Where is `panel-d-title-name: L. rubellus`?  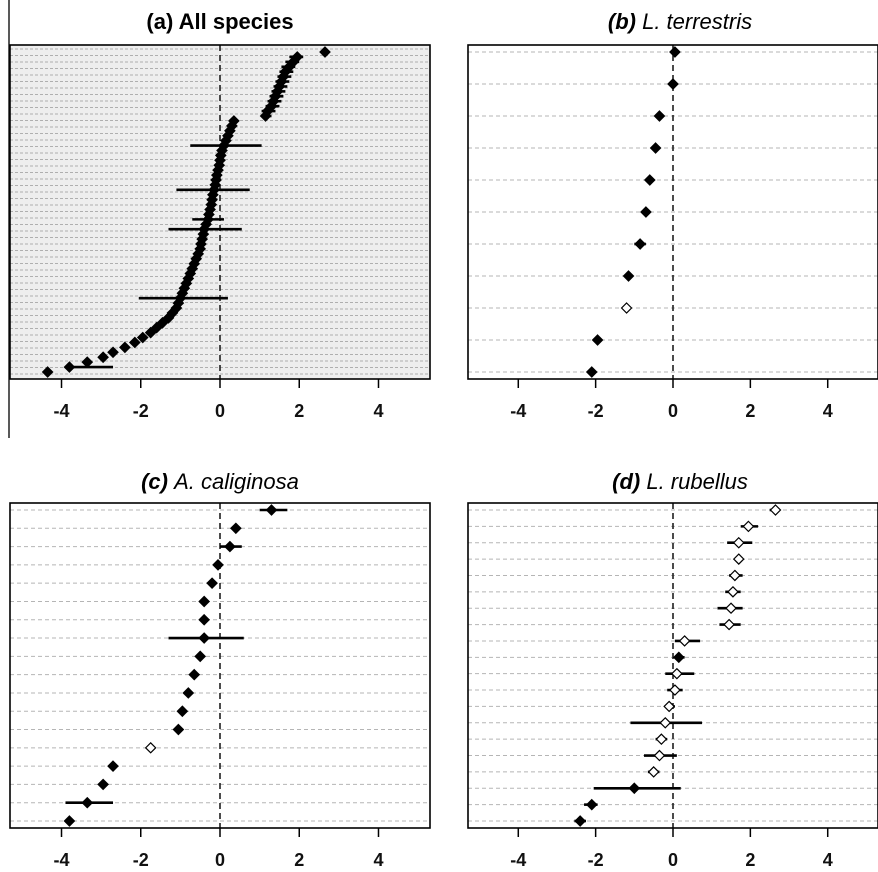 panel-d-title-name: L. rubellus is located at coordinates (697, 481).